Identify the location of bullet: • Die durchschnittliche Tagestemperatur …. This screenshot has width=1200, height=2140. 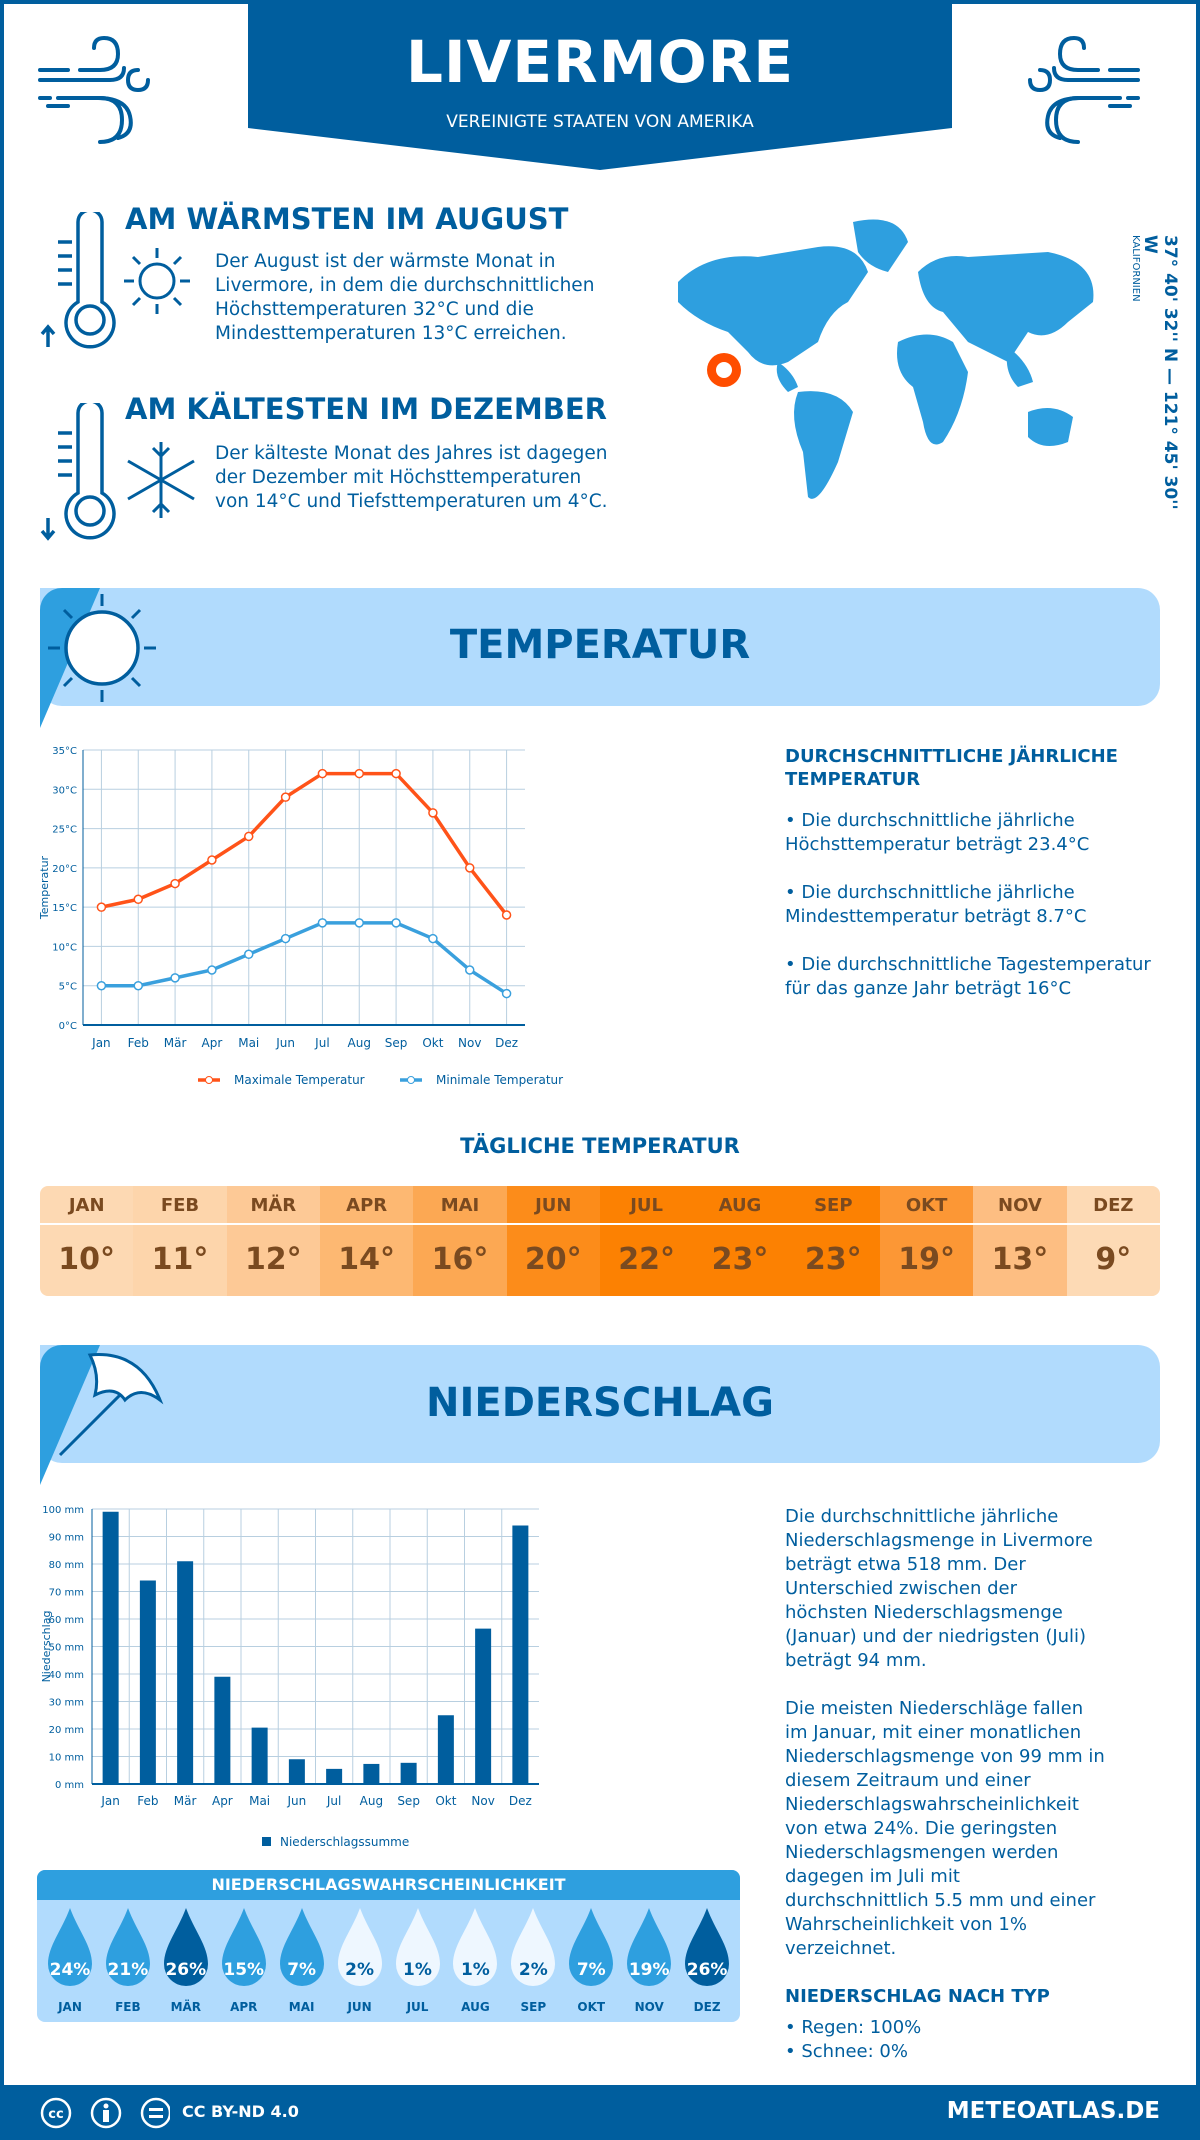
(968, 976).